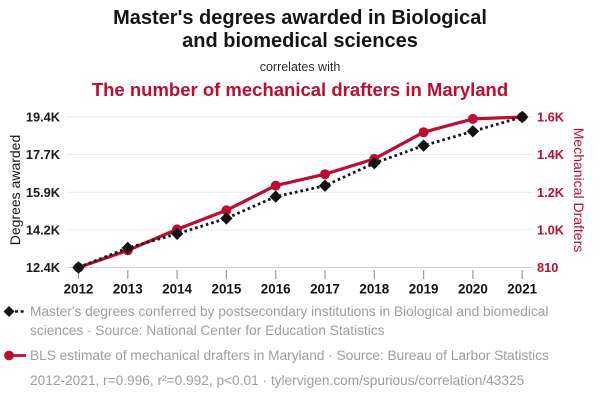  I want to click on primary-title-line-1: Master's degrees awarded in Biological, so click(300, 18).